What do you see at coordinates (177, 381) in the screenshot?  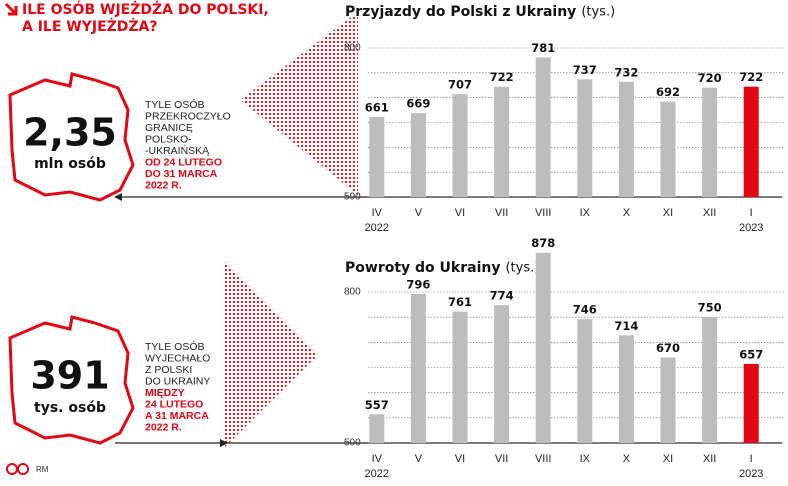 I see `stat-description: DO UKRAINY` at bounding box center [177, 381].